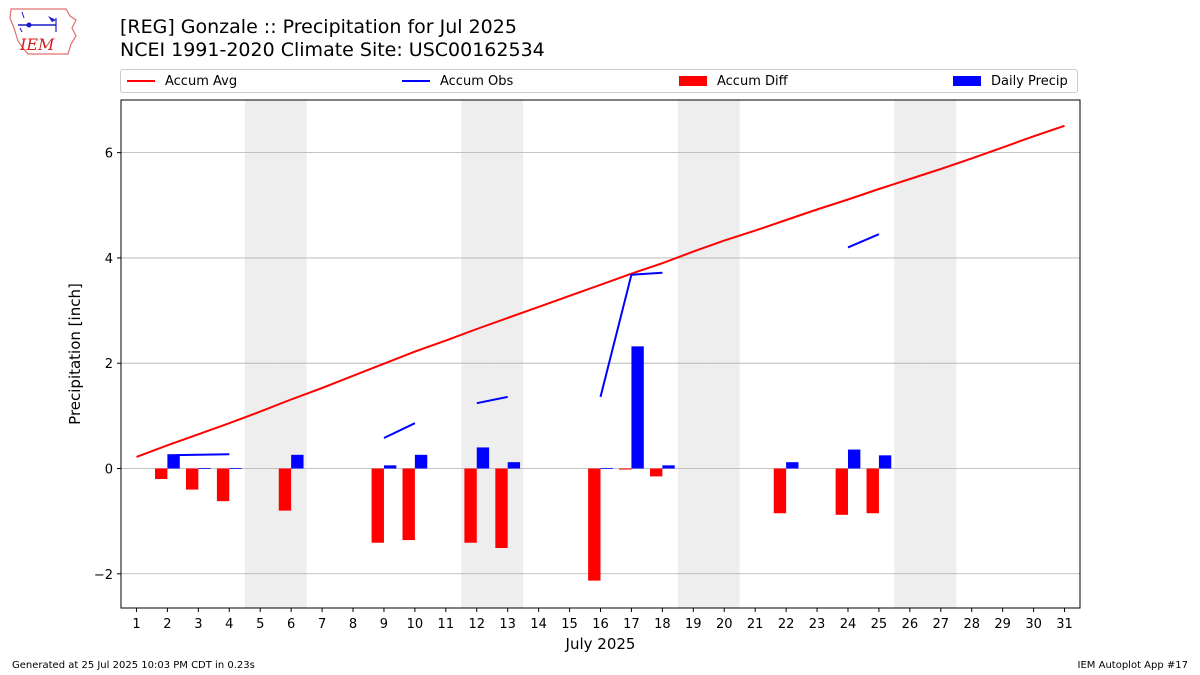 Image resolution: width=1200 pixels, height=675 pixels. I want to click on legend-label-accum-obs: Accum Obs, so click(477, 81).